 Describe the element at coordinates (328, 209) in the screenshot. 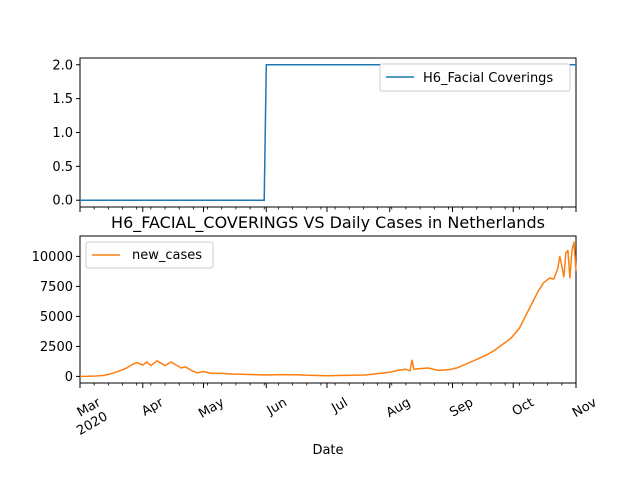

I see `x-axis-top` at that location.